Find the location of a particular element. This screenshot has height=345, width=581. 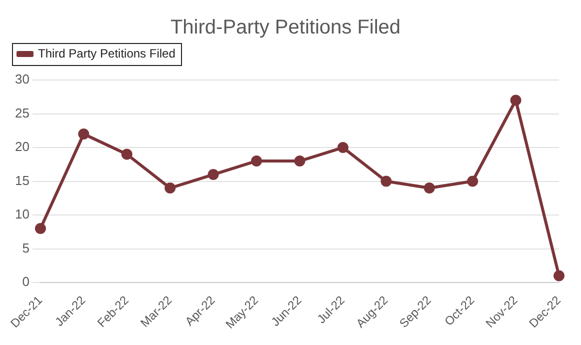

y-tick-label: 15 is located at coordinates (22, 180).